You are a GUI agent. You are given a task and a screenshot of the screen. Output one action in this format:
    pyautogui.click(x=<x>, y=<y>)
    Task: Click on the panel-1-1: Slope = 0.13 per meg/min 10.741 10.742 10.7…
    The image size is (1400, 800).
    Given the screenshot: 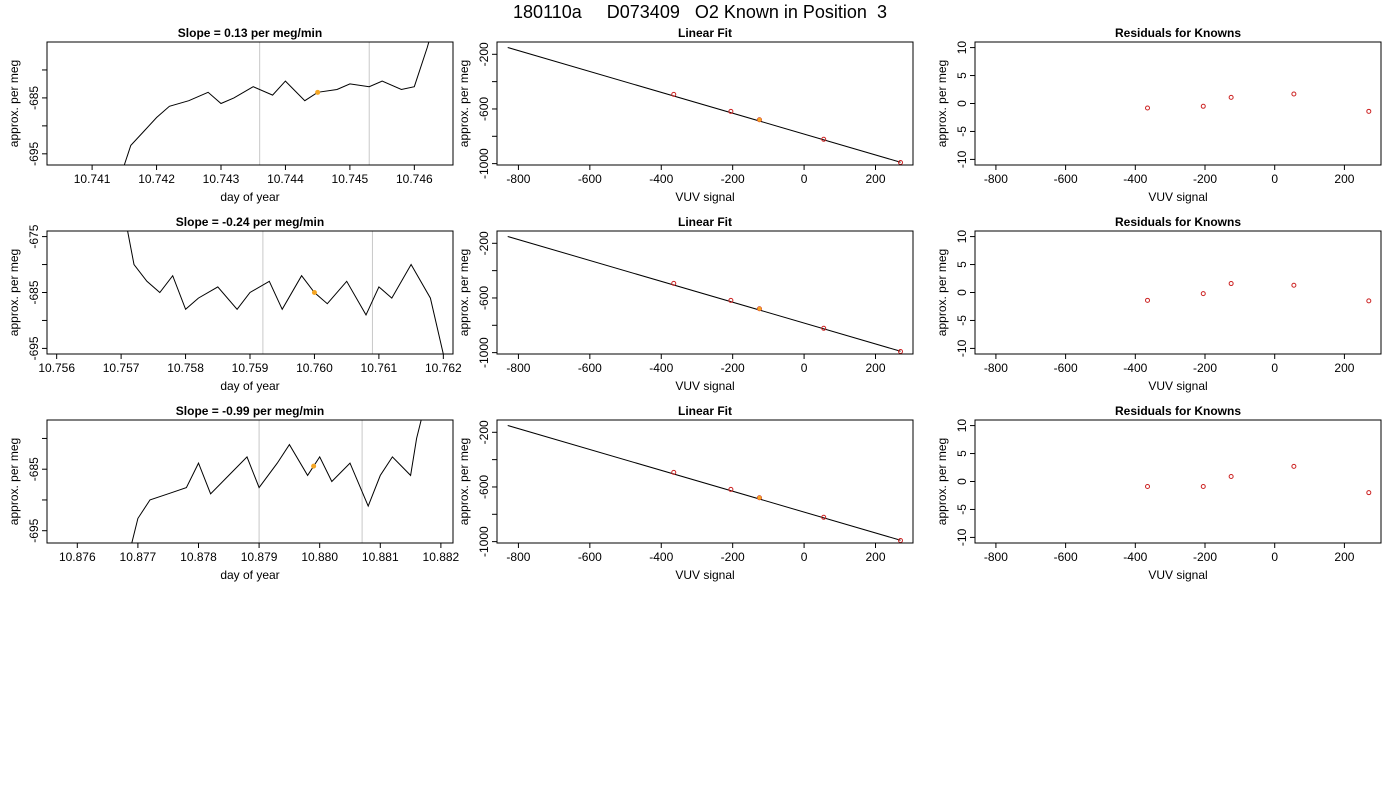 What is the action you would take?
    pyautogui.click(x=230, y=115)
    